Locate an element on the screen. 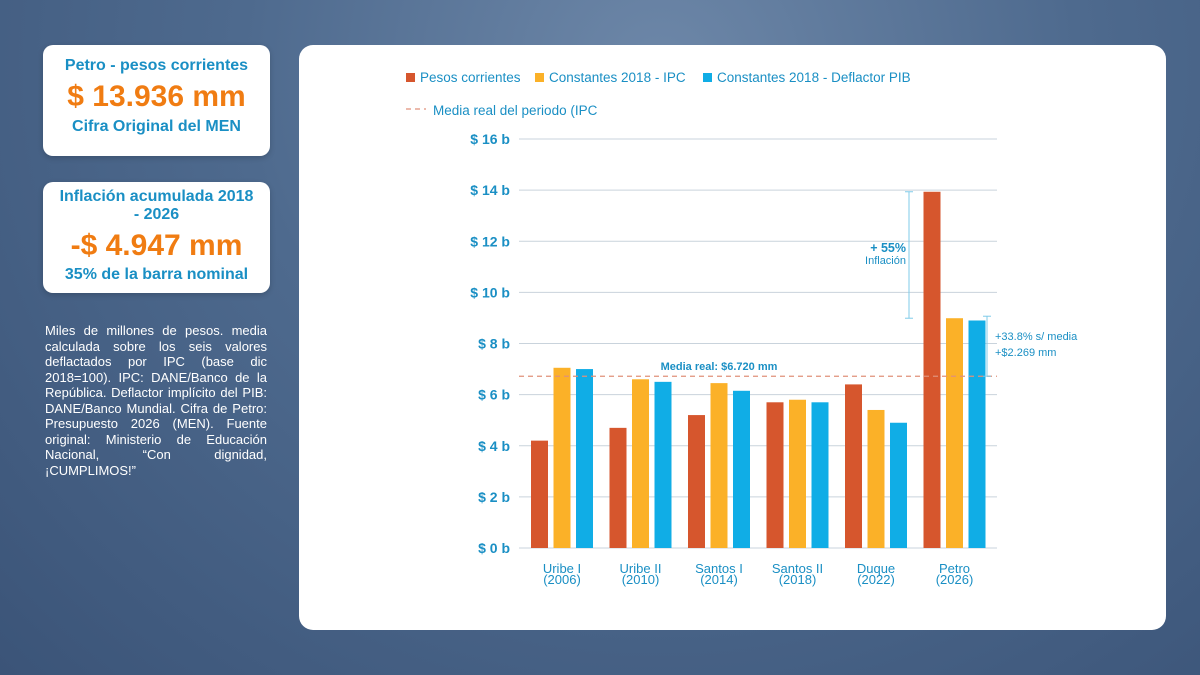 Image resolution: width=1200 pixels, height=675 pixels. y-tick-label: $ 2 b is located at coordinates (494, 497).